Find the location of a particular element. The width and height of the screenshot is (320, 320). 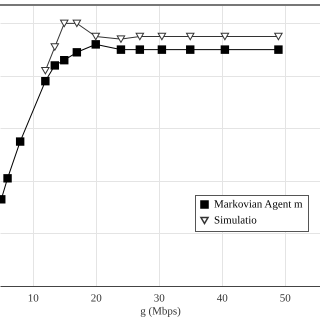

x-tick-label: 10 is located at coordinates (34, 298).